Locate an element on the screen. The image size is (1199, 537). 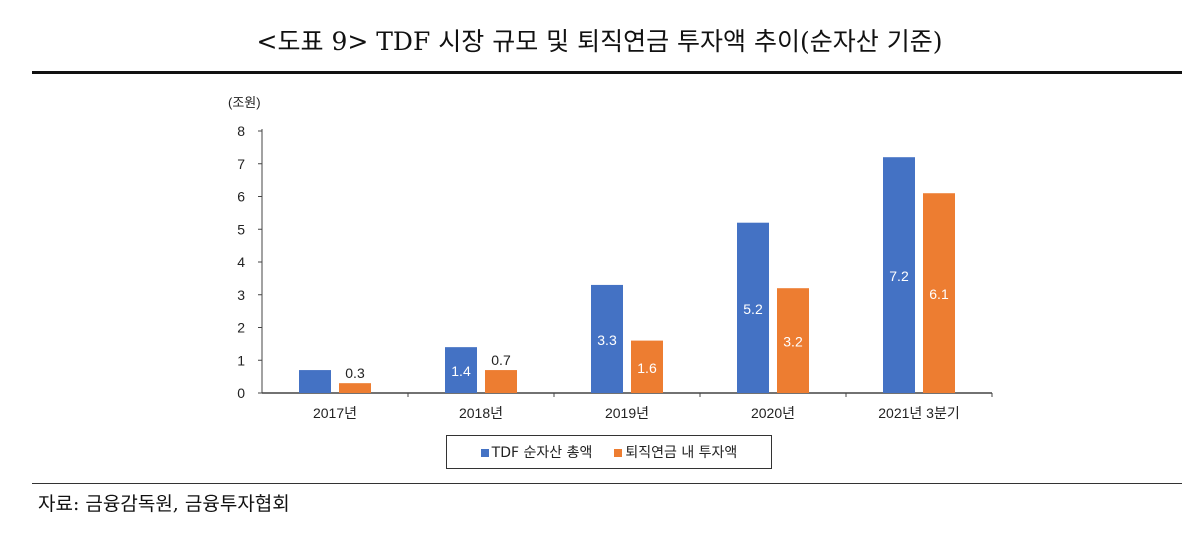
y-tick-label: 0 is located at coordinates (241, 393).